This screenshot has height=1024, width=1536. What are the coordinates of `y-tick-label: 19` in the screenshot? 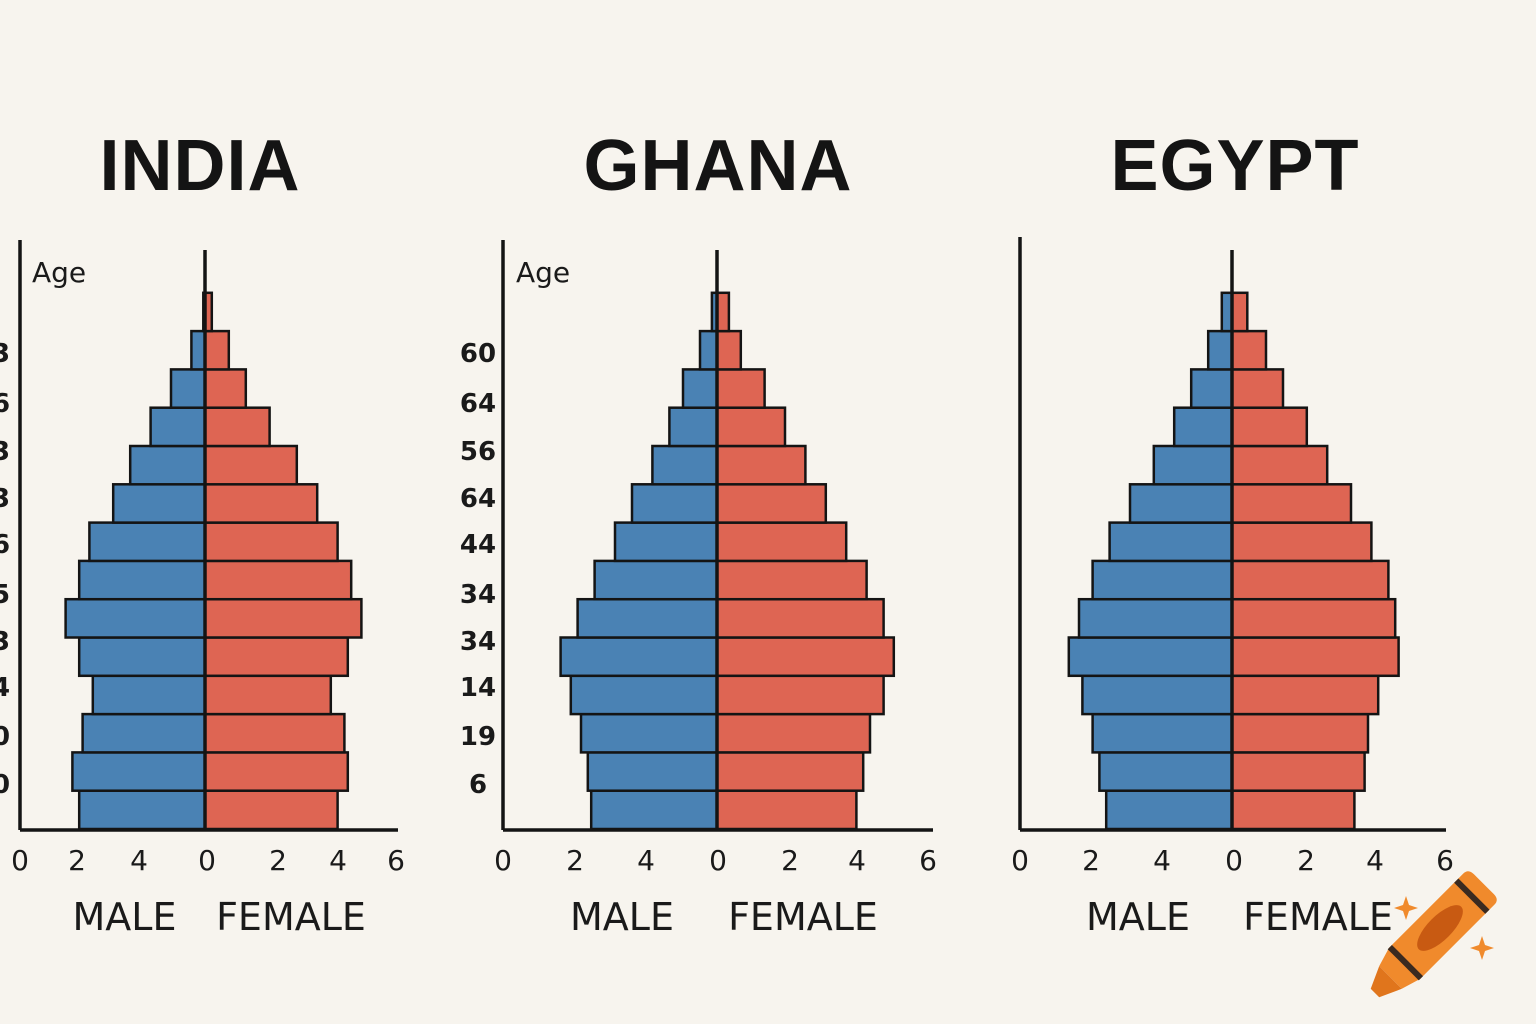 It's located at (478, 737).